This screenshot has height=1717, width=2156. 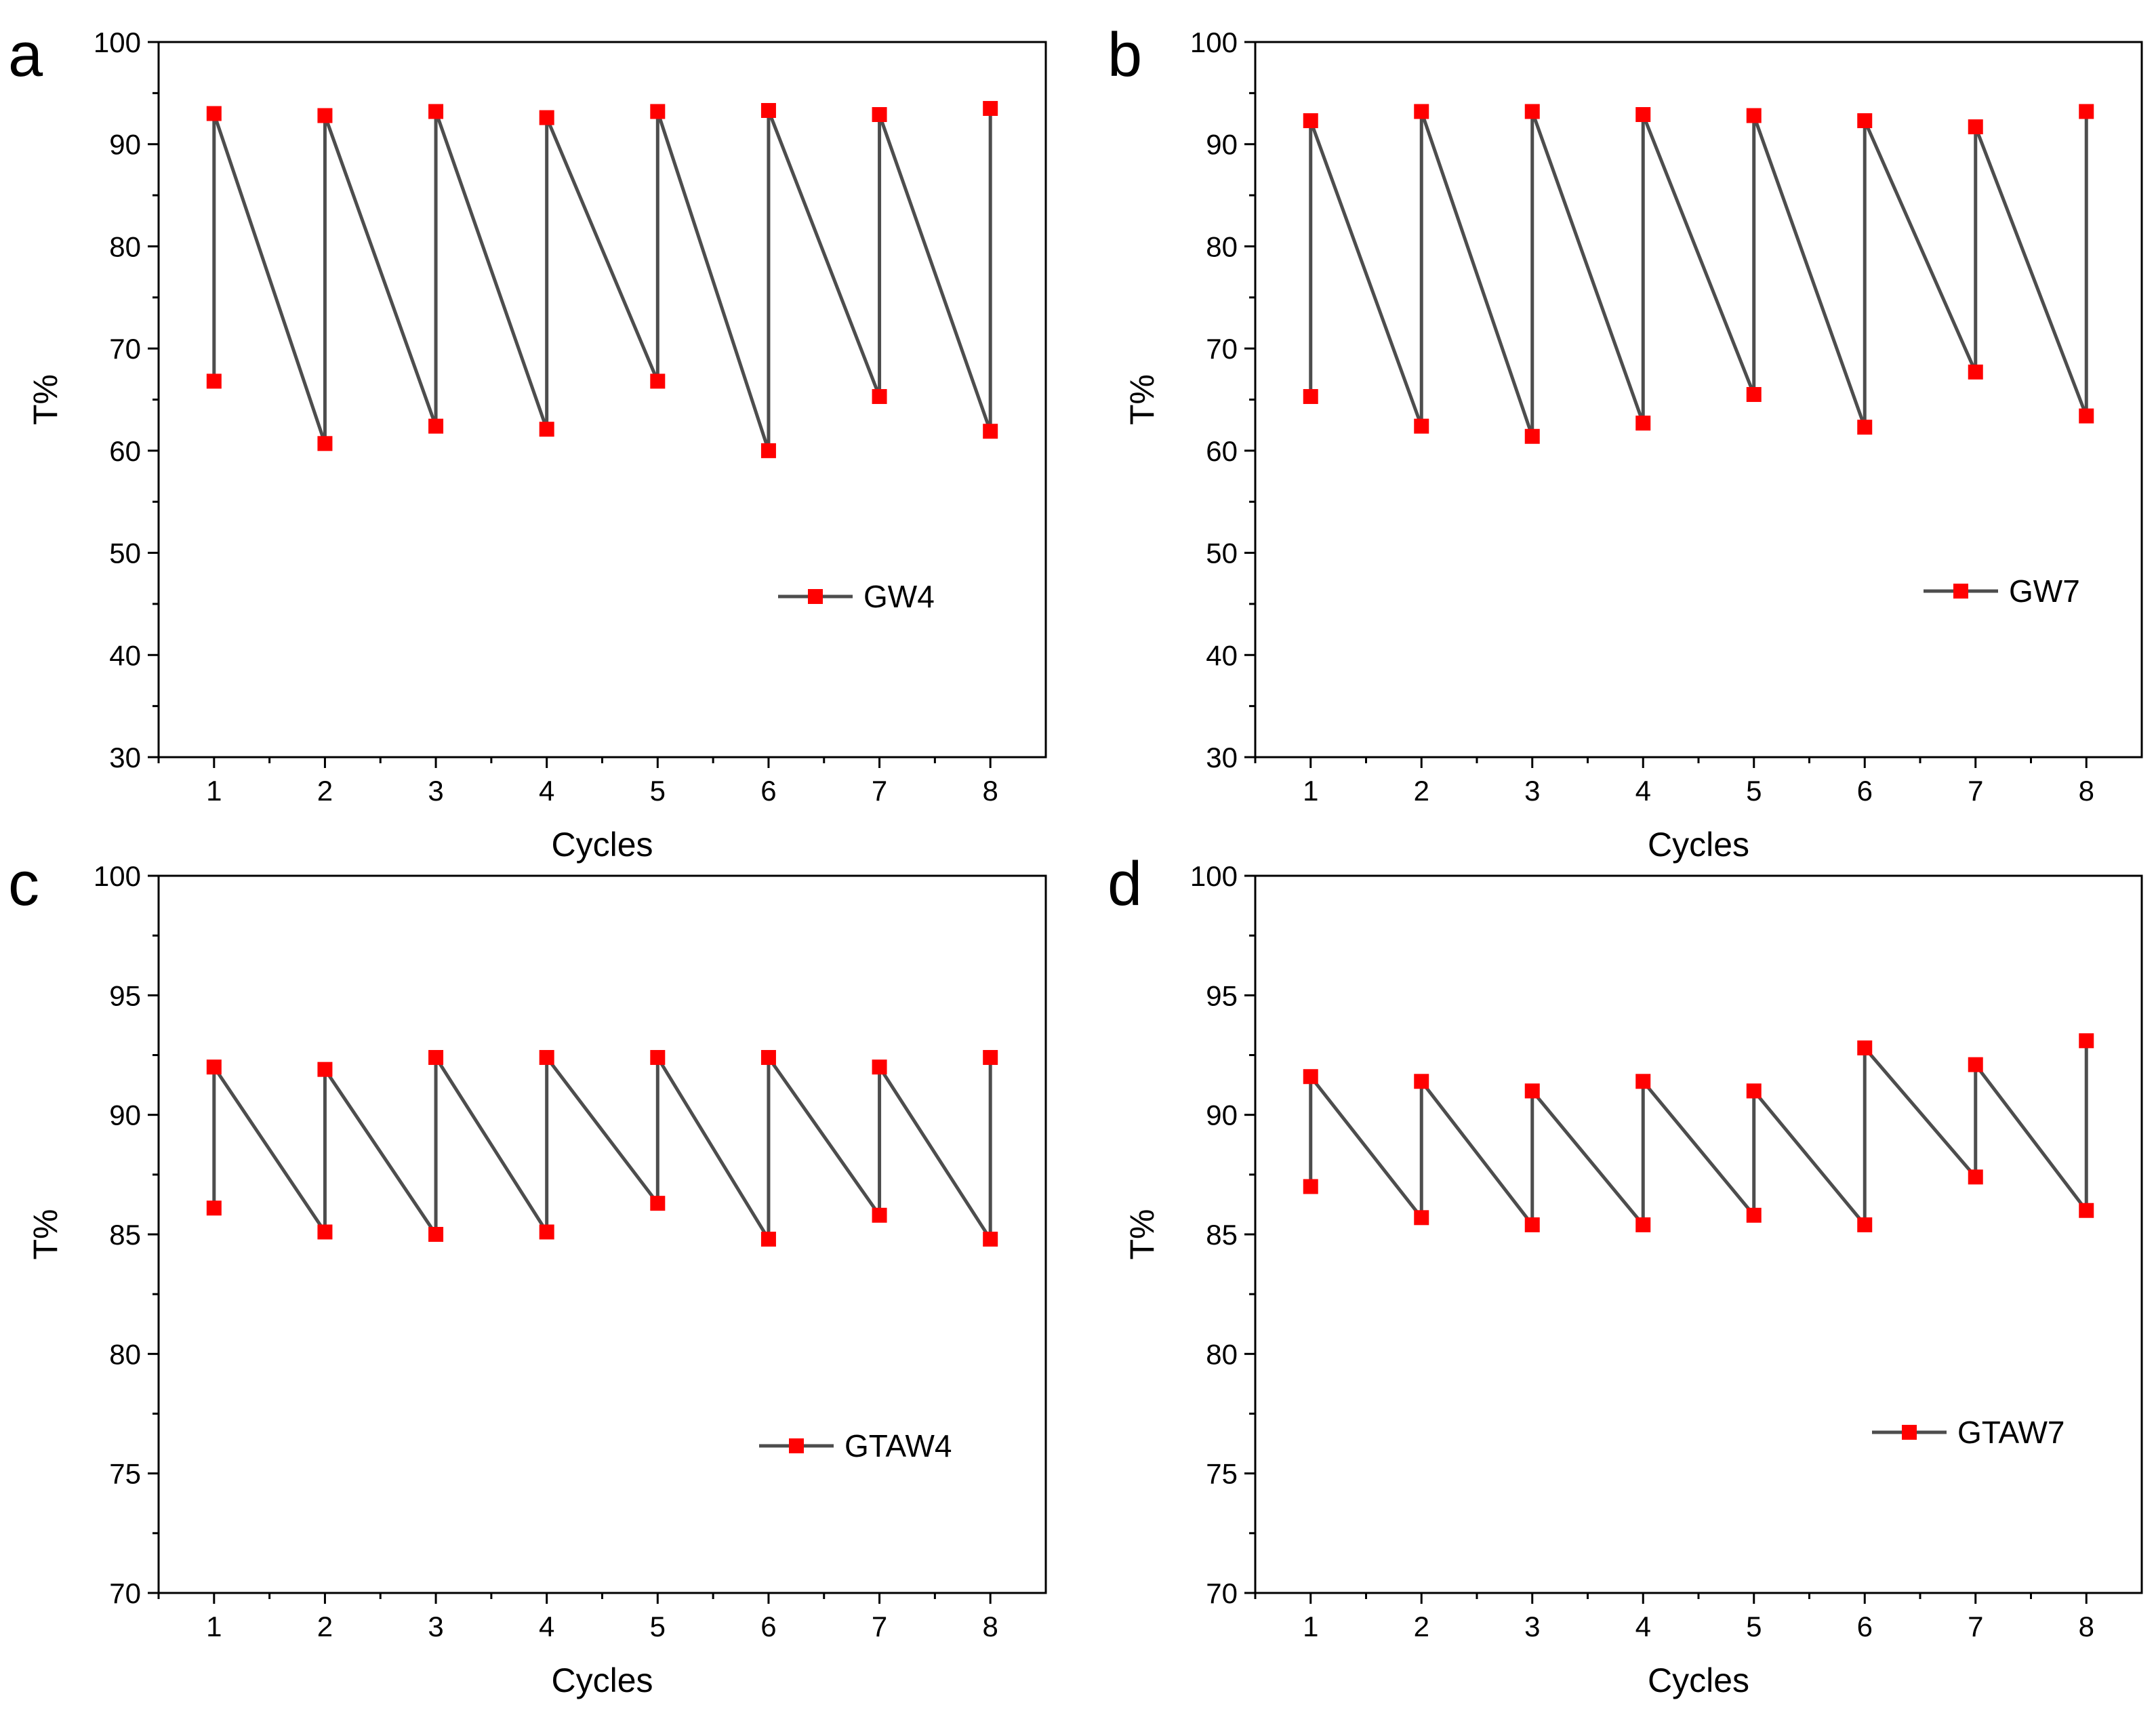 What do you see at coordinates (602, 1148) in the screenshot?
I see `series-line-GTAW4` at bounding box center [602, 1148].